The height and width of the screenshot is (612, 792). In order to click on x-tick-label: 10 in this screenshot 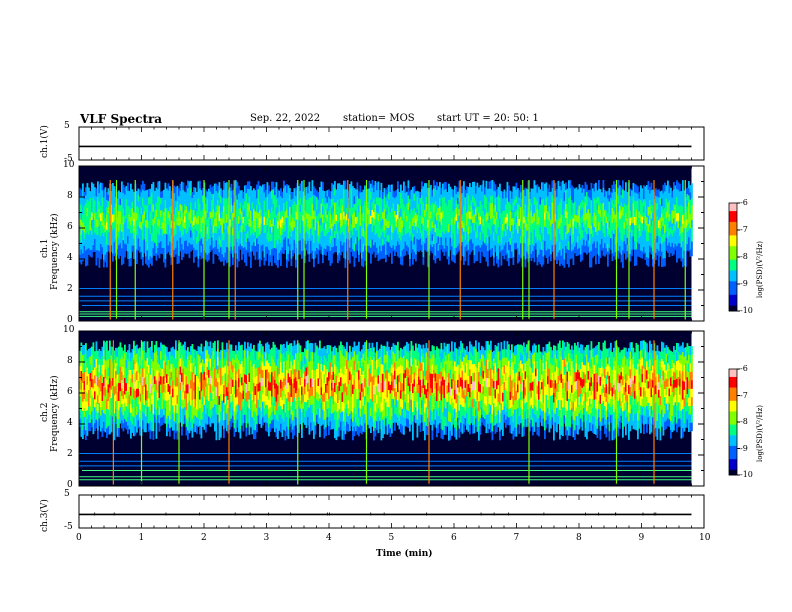, I will do `click(705, 538)`.